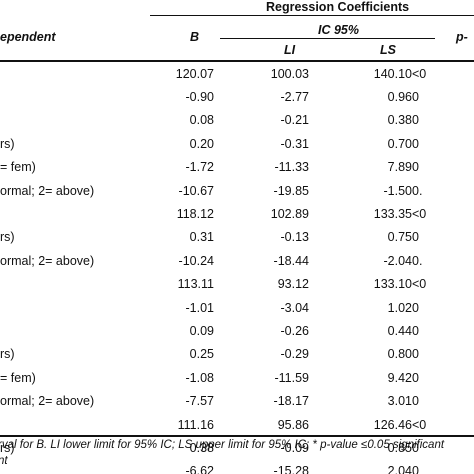 The width and height of the screenshot is (474, 474). What do you see at coordinates (237, 73) in the screenshot?
I see `table-row: 120.07 100.03 140.10 <0` at bounding box center [237, 73].